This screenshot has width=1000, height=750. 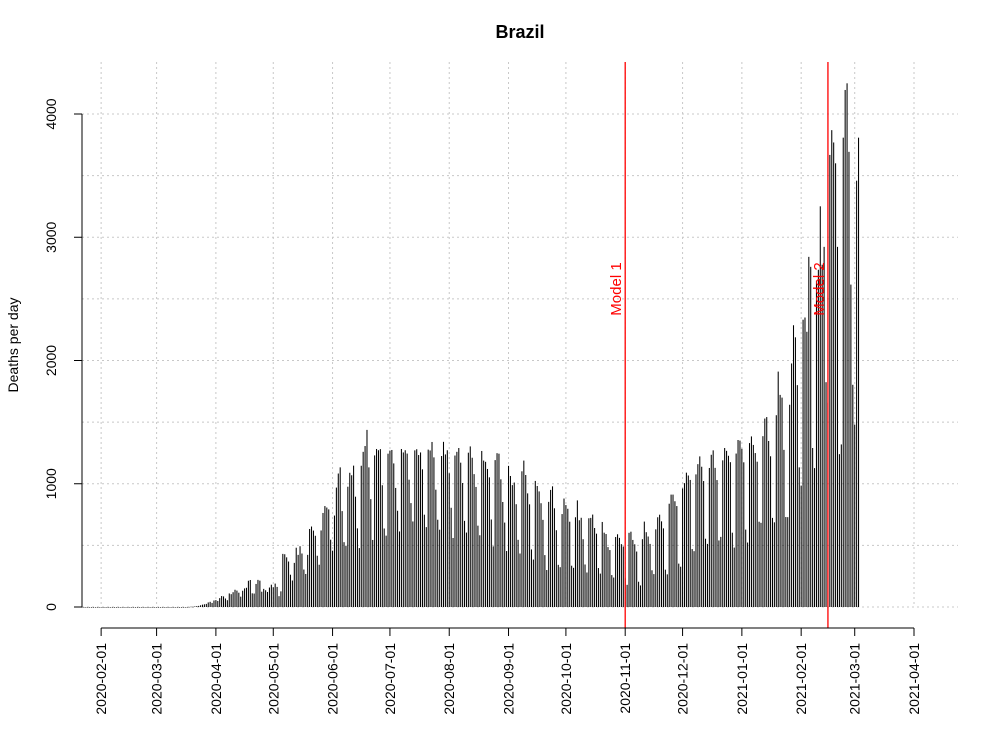 I want to click on y-tick-label: 2000, so click(x=51, y=360).